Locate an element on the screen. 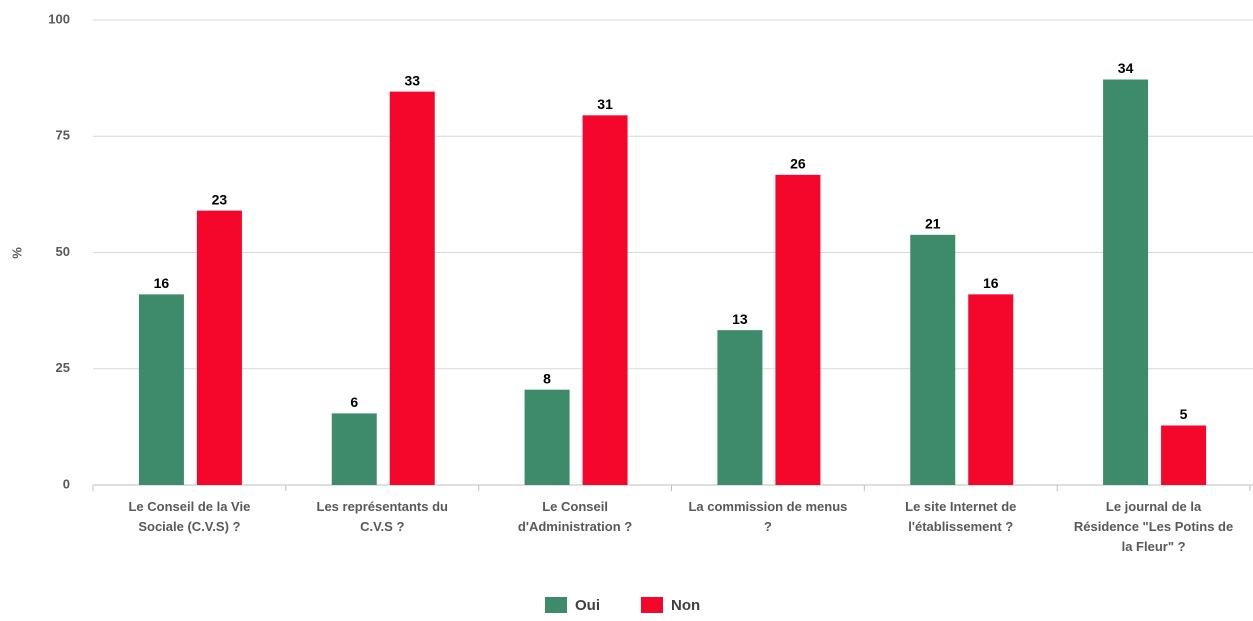 The image size is (1253, 621). y-tick-label: 50 is located at coordinates (63, 251).